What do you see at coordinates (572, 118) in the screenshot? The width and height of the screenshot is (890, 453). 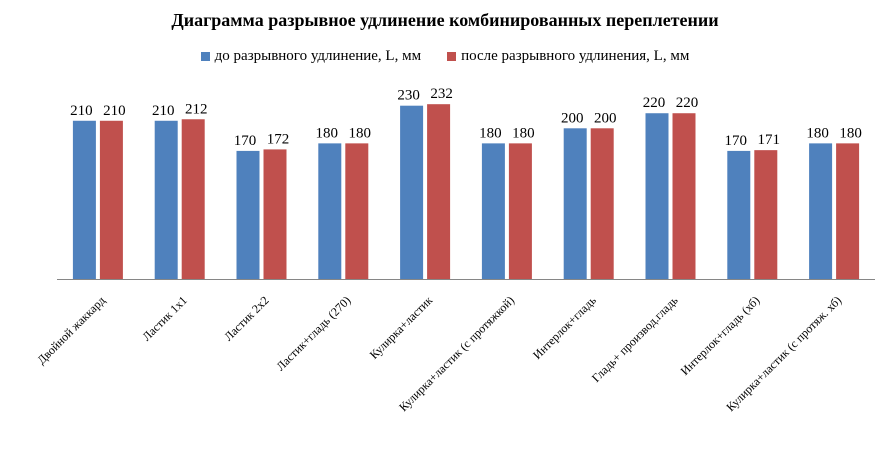 I see `data-label-before-6: 200` at bounding box center [572, 118].